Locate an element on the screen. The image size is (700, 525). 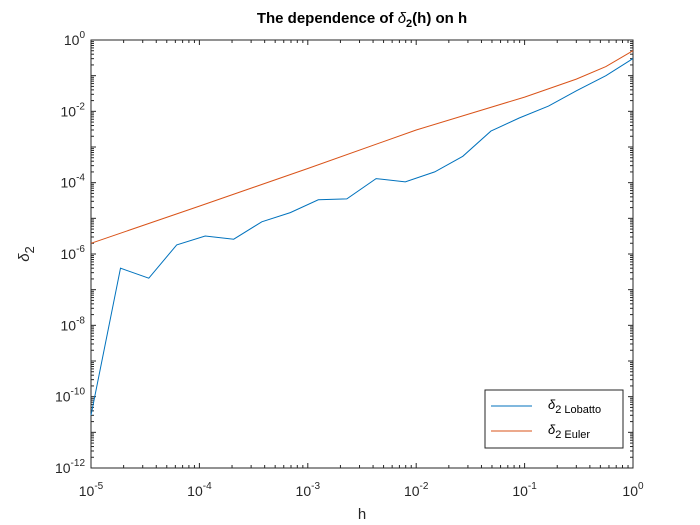
y-tick-exponent: -6 is located at coordinates (80, 249).